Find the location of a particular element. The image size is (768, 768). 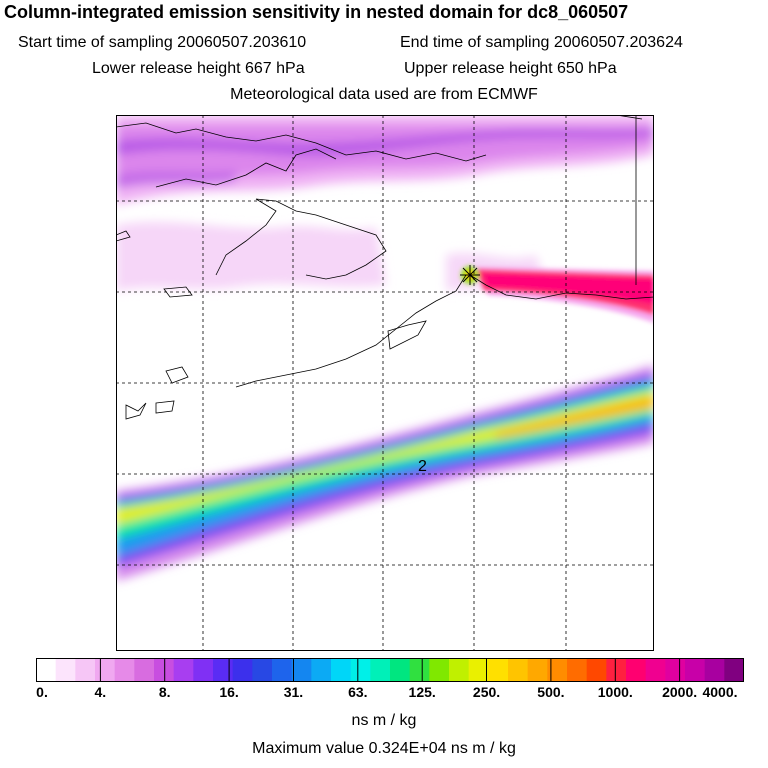

contour-label: 2 is located at coordinates (422, 466).